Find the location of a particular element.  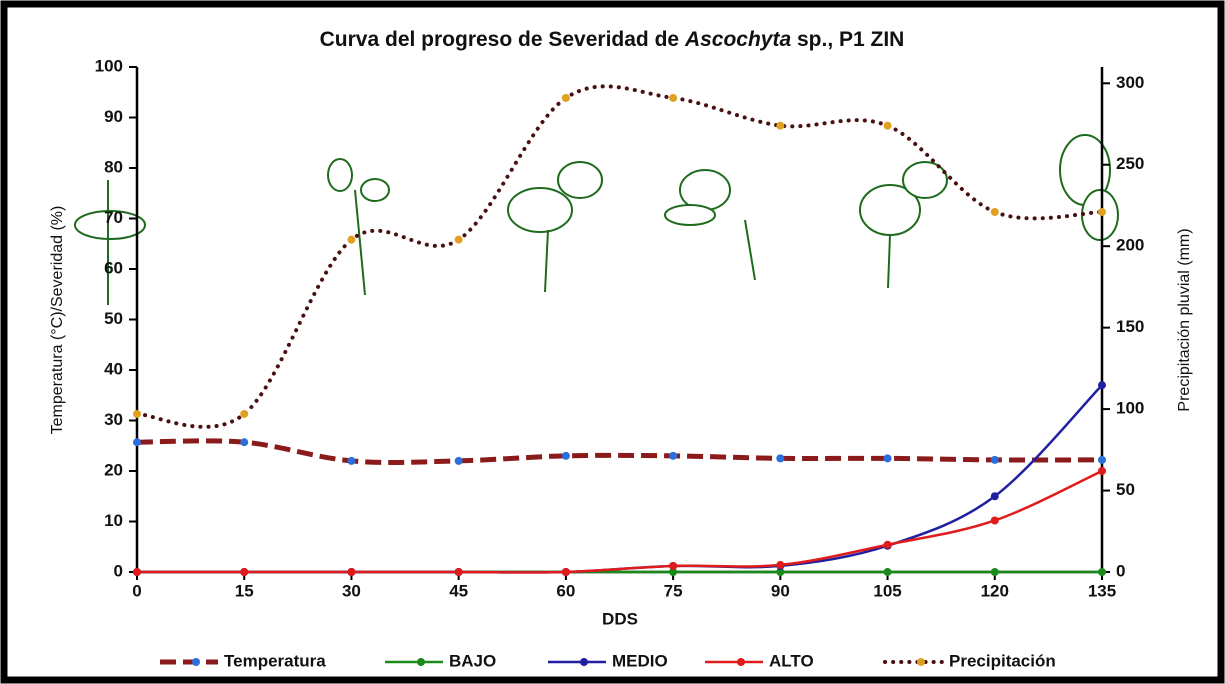

y-tick-label: 70 is located at coordinates (113, 217).